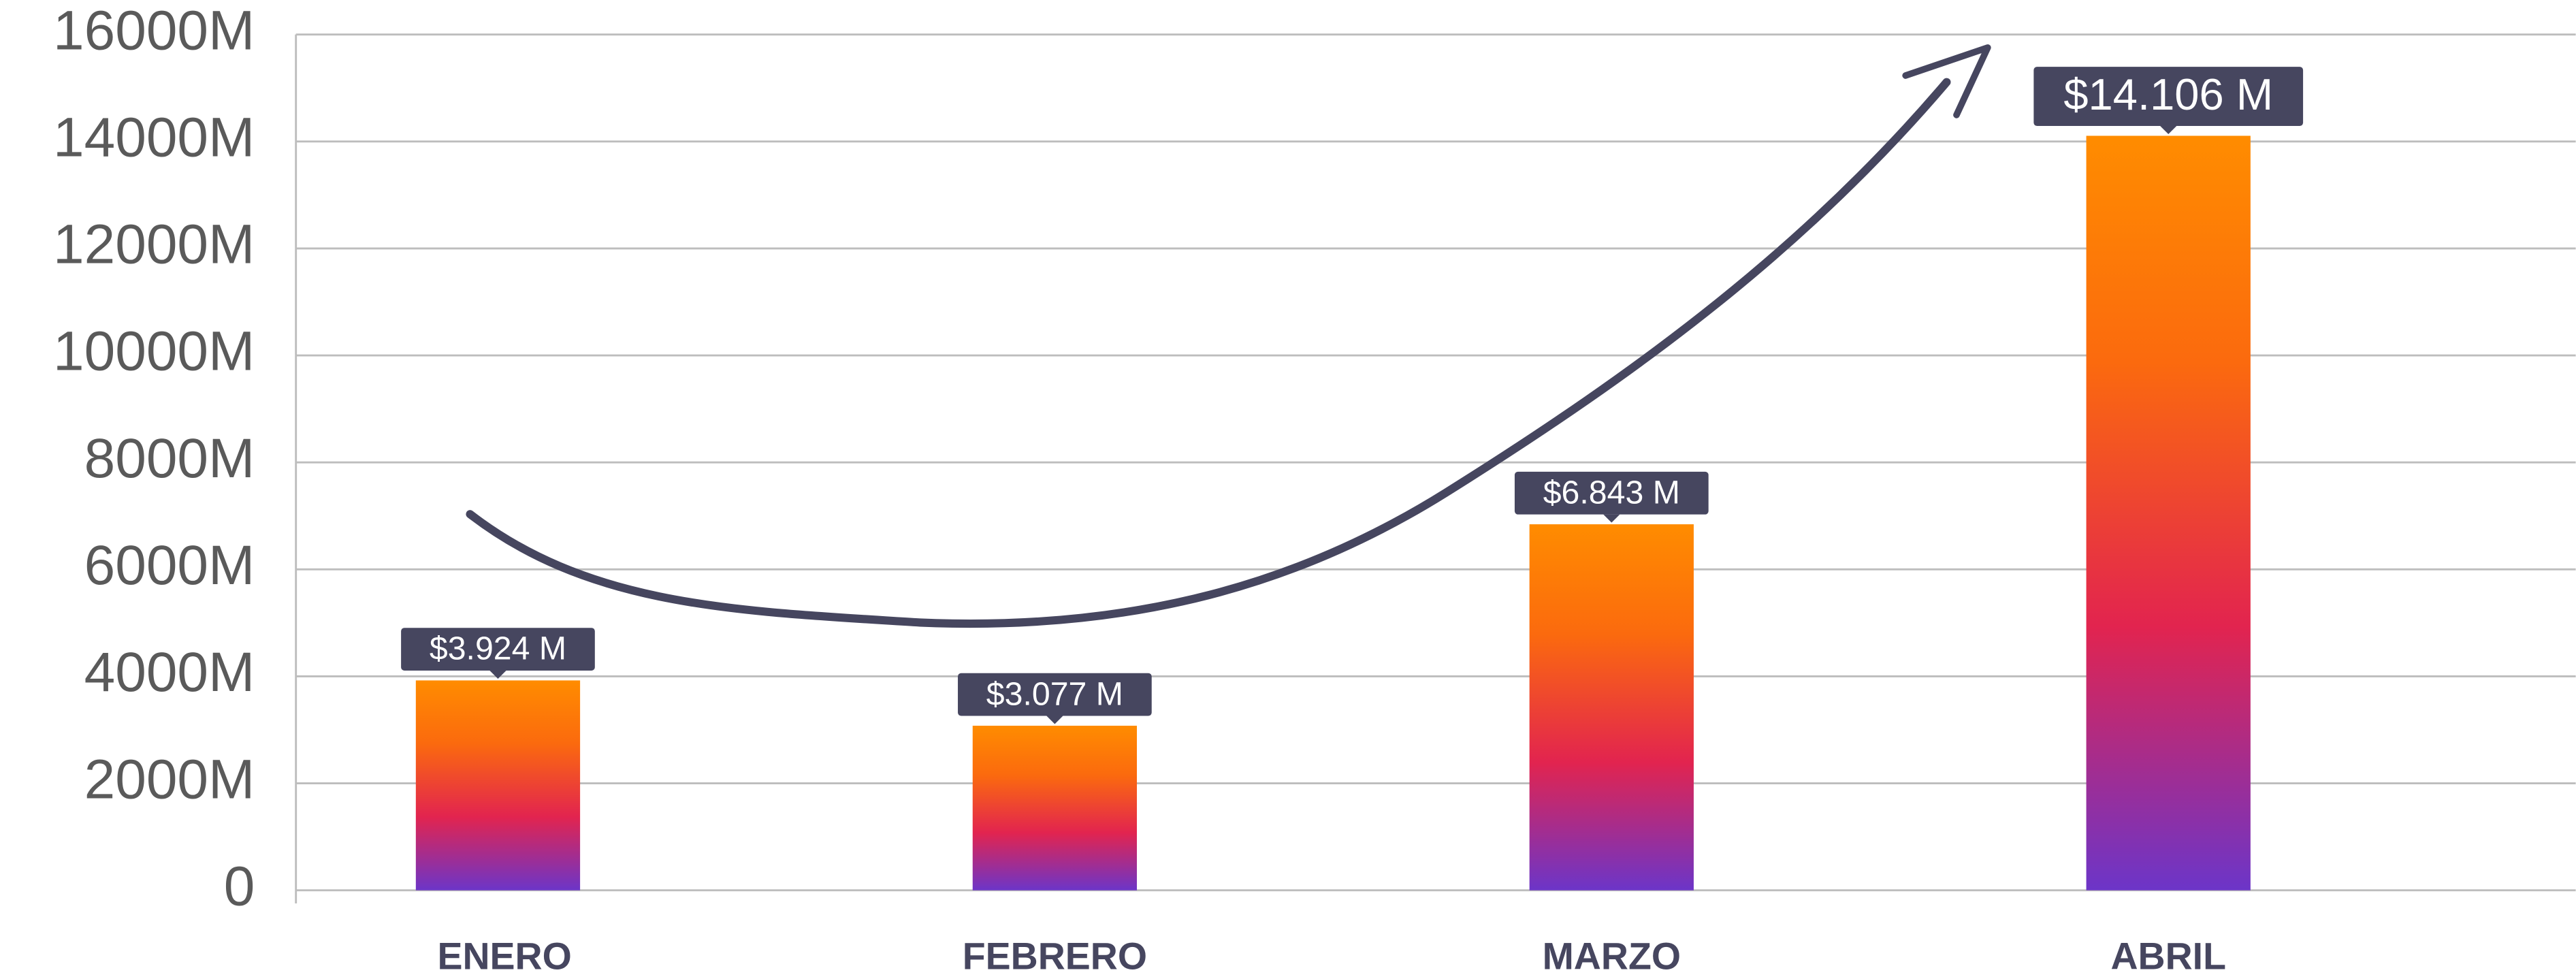 This screenshot has width=2576, height=979. What do you see at coordinates (154, 30) in the screenshot?
I see `y-tick-label: 16000M` at bounding box center [154, 30].